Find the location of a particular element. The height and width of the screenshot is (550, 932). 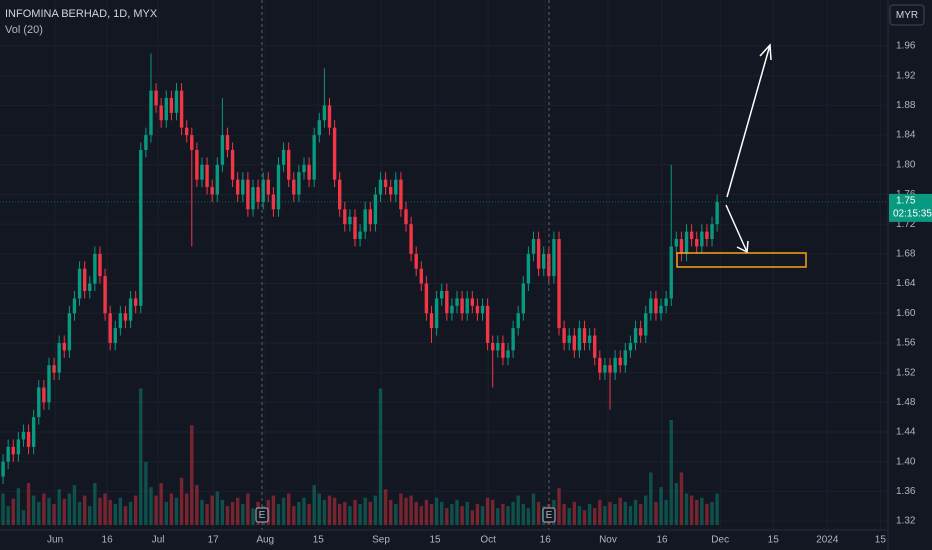

y-tick-label: 1.84 is located at coordinates (906, 135).